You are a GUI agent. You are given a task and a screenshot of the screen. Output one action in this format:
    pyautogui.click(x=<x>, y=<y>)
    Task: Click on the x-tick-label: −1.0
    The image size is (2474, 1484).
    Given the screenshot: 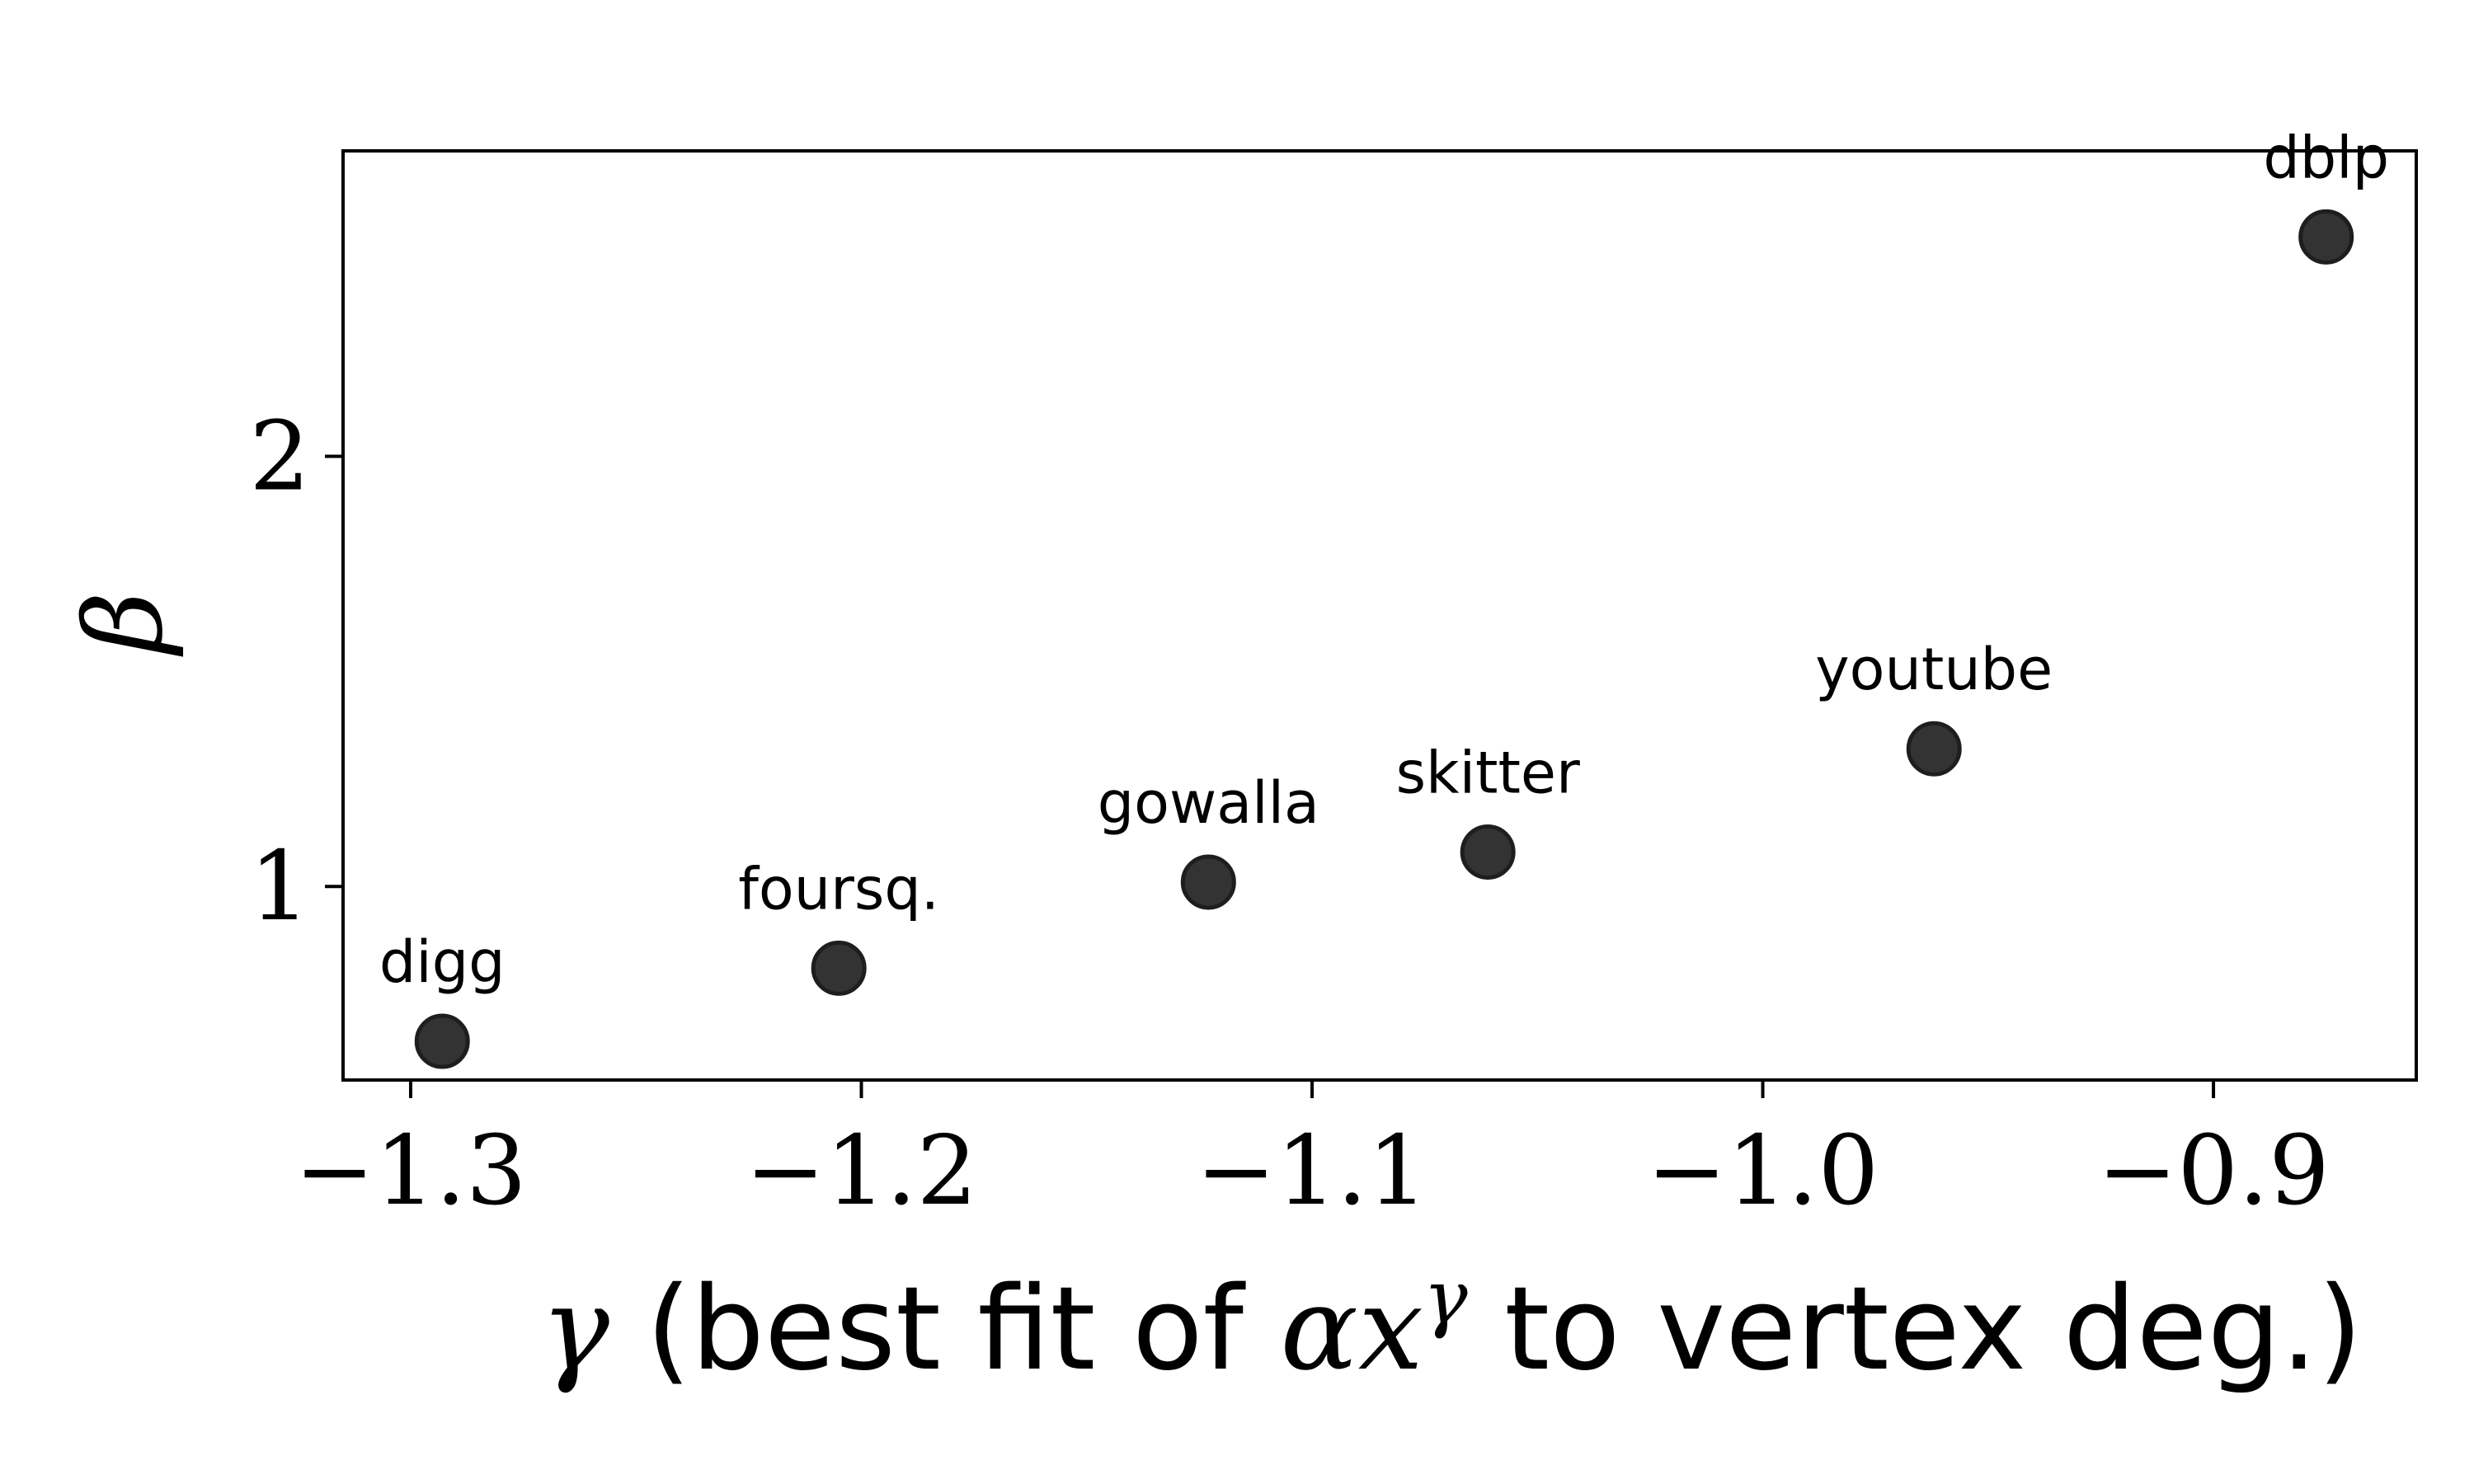 What is the action you would take?
    pyautogui.click(x=1763, y=1171)
    